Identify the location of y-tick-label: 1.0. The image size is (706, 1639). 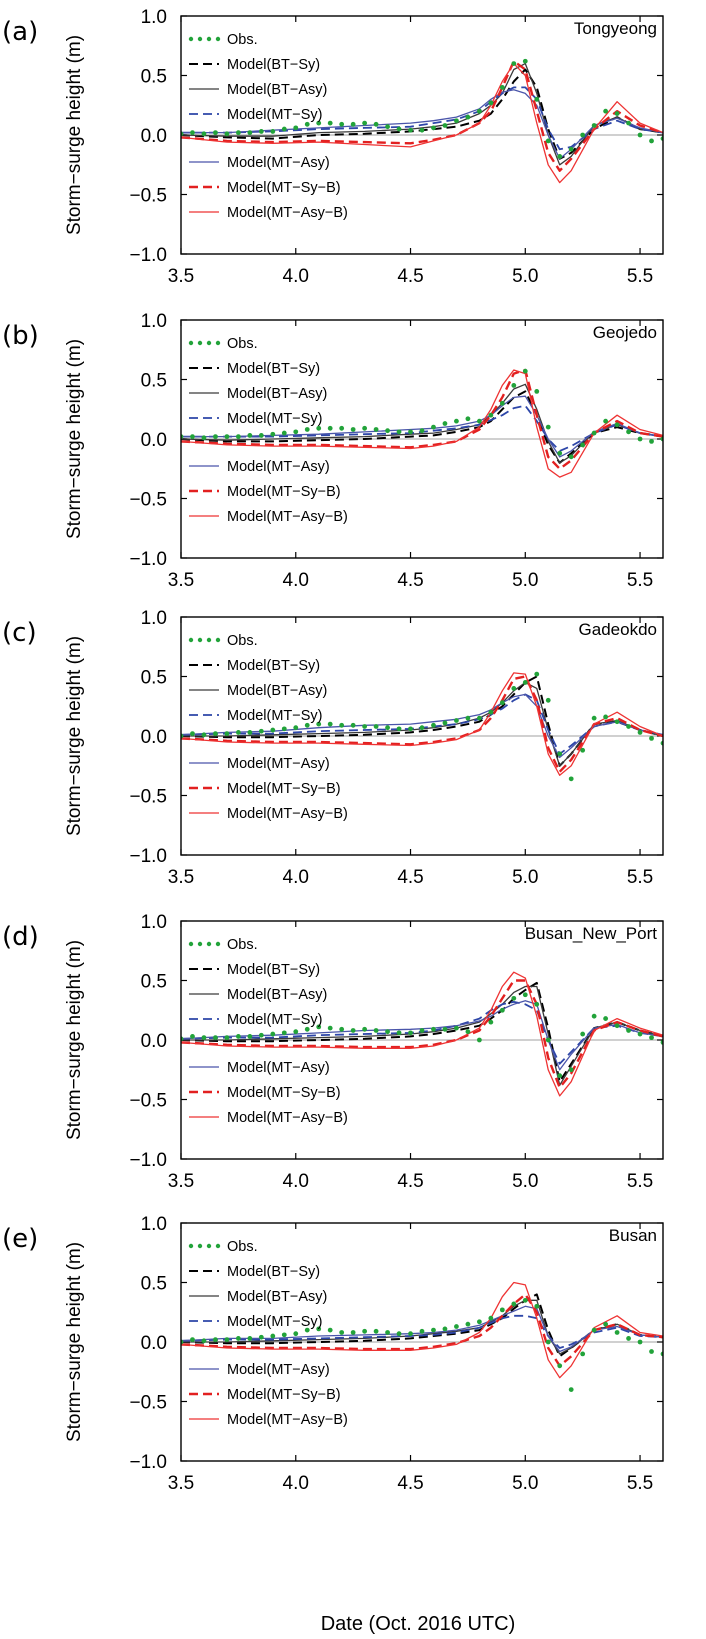
(154, 321).